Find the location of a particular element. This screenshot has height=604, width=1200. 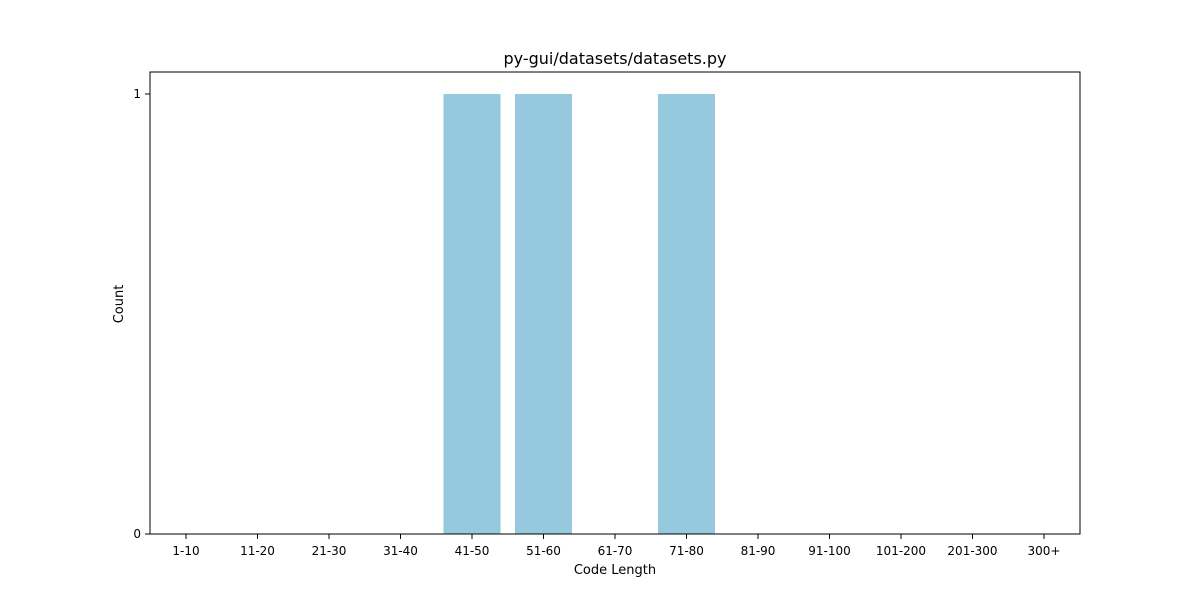

x-tick-label: 201-300 is located at coordinates (972, 551).